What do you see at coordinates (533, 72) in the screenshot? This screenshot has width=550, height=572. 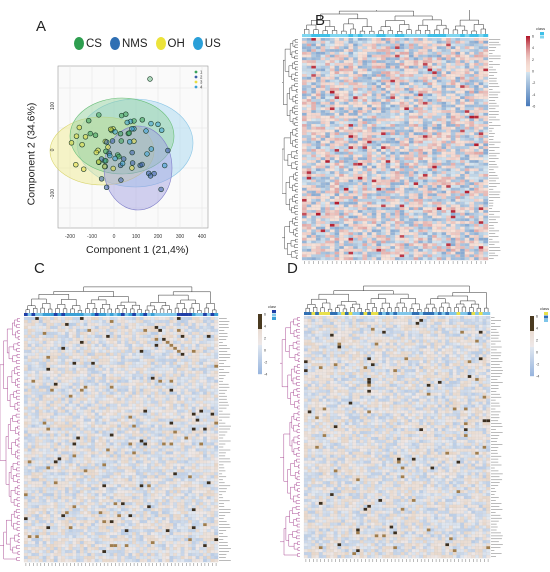 I see `colorbar-tick: 0` at bounding box center [533, 72].